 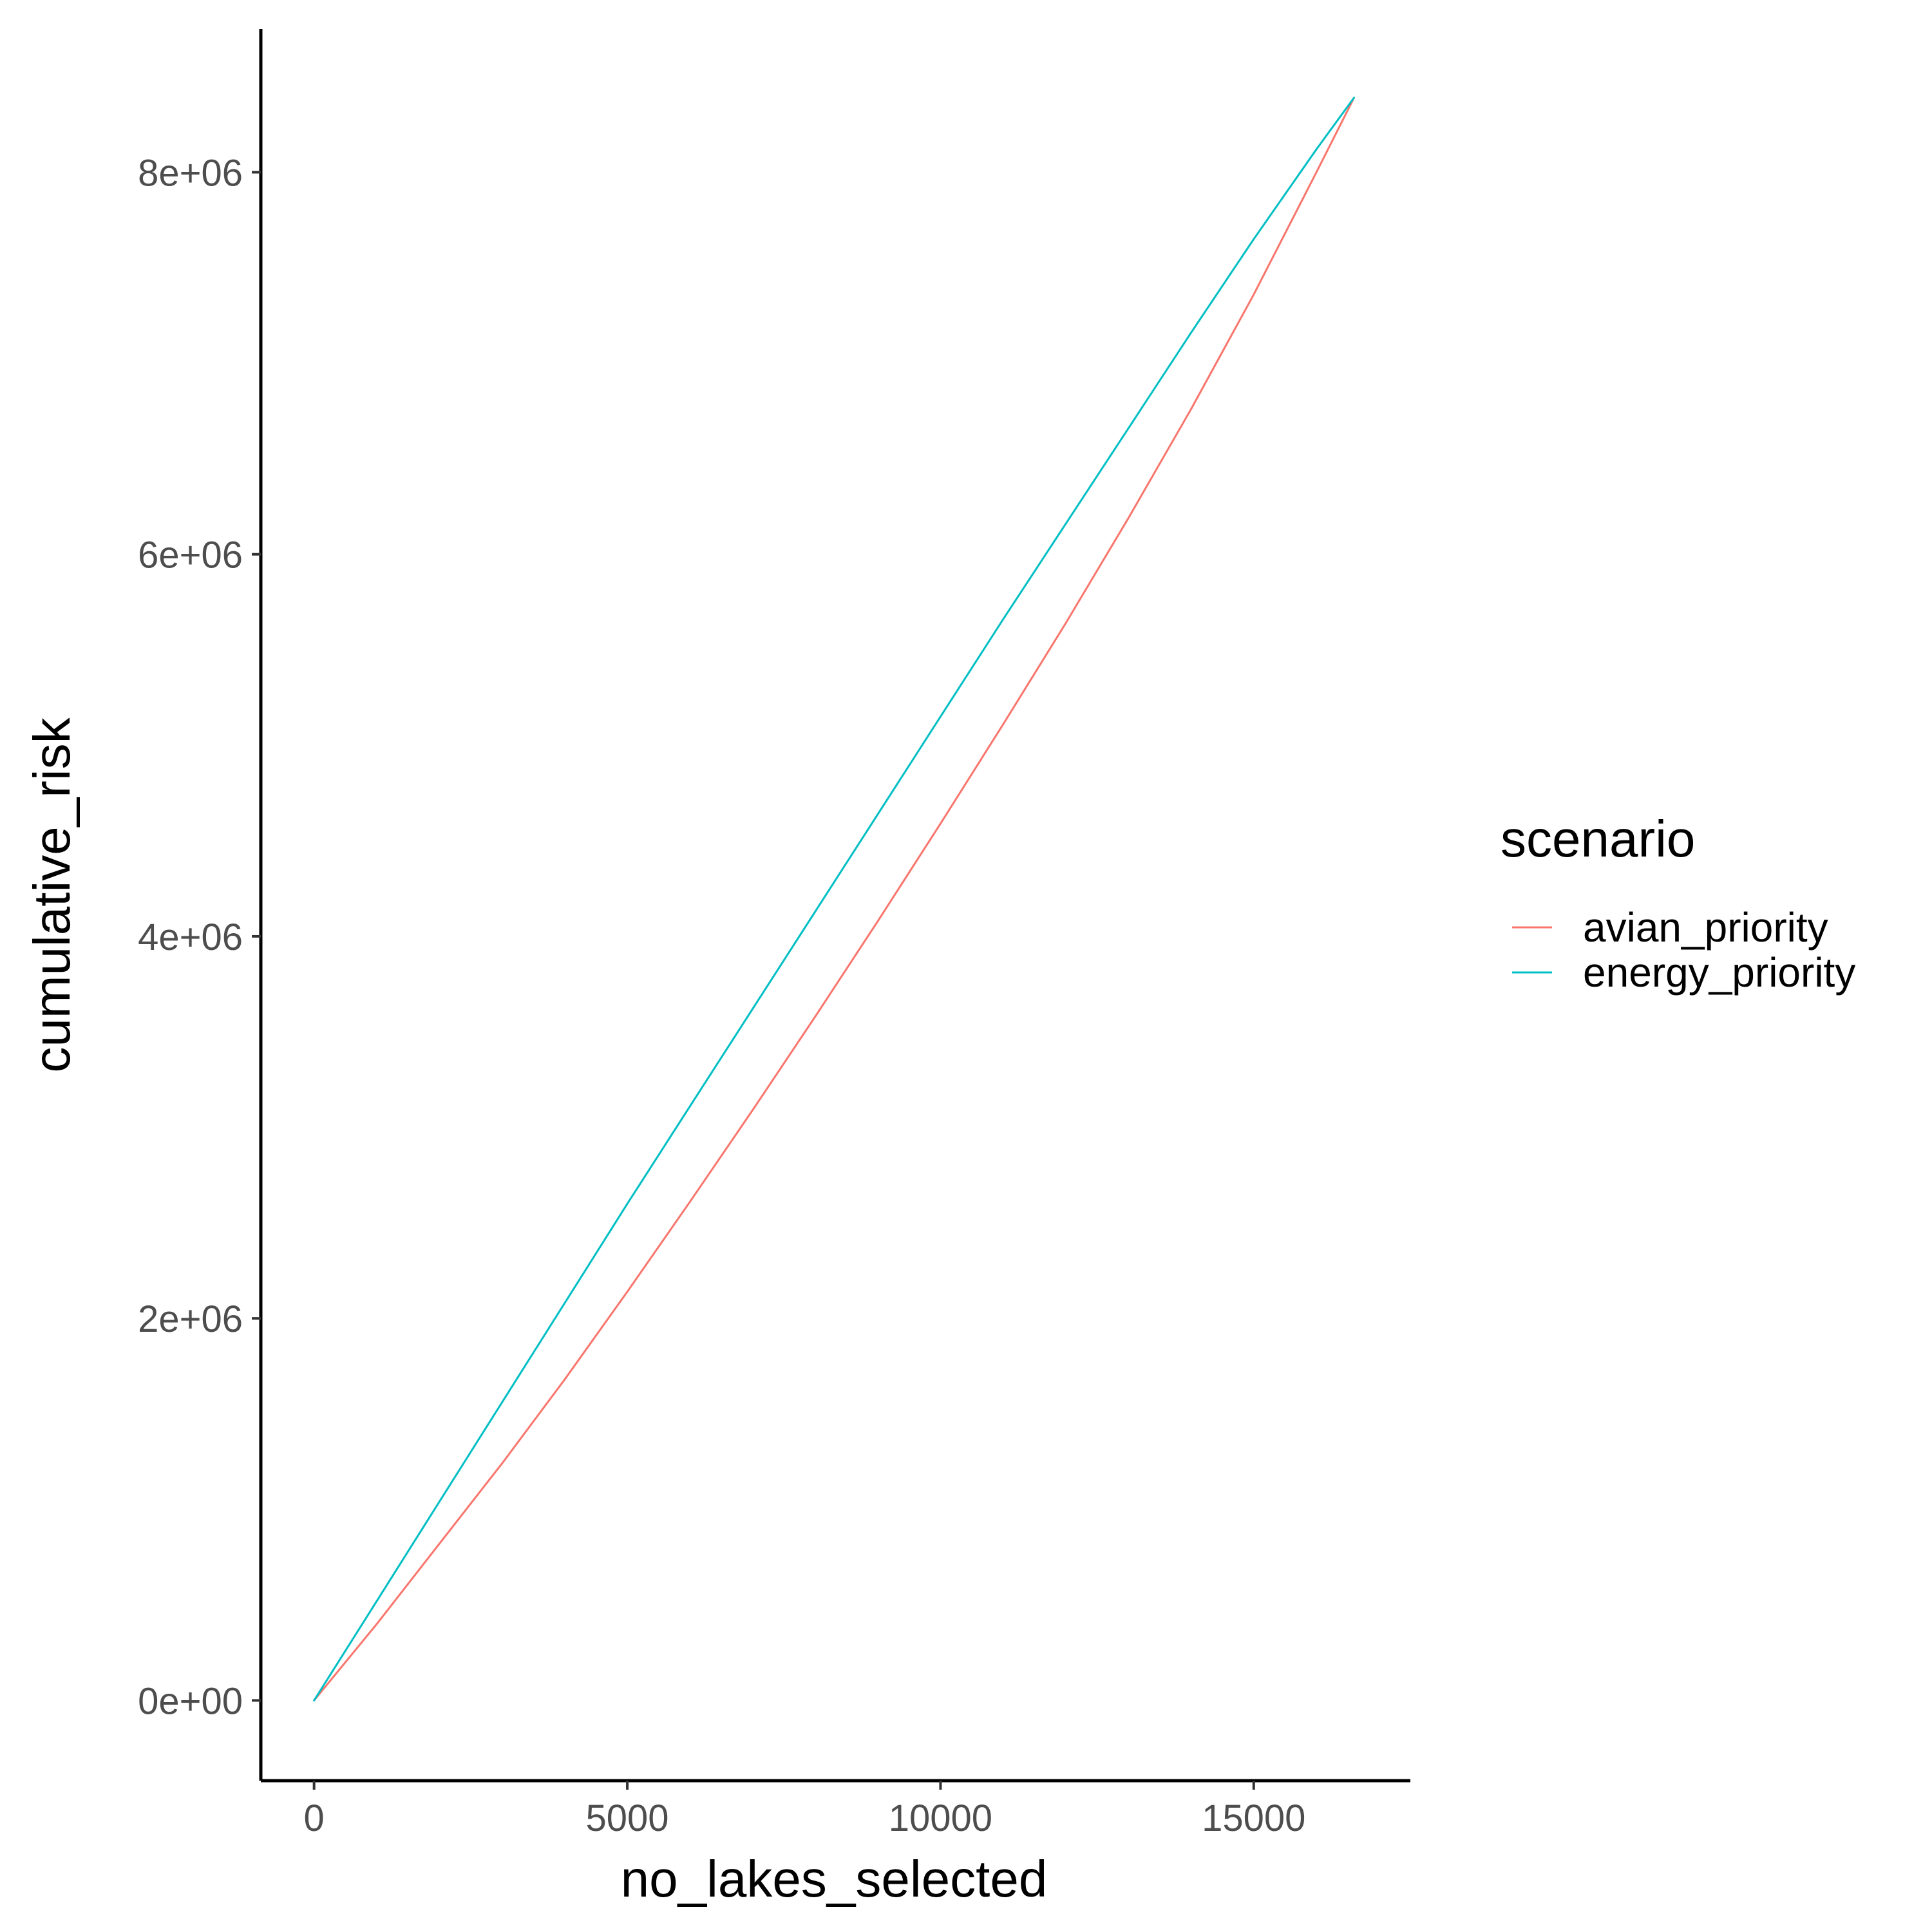 What do you see at coordinates (941, 1818) in the screenshot?
I see `x-tick-label: 10000` at bounding box center [941, 1818].